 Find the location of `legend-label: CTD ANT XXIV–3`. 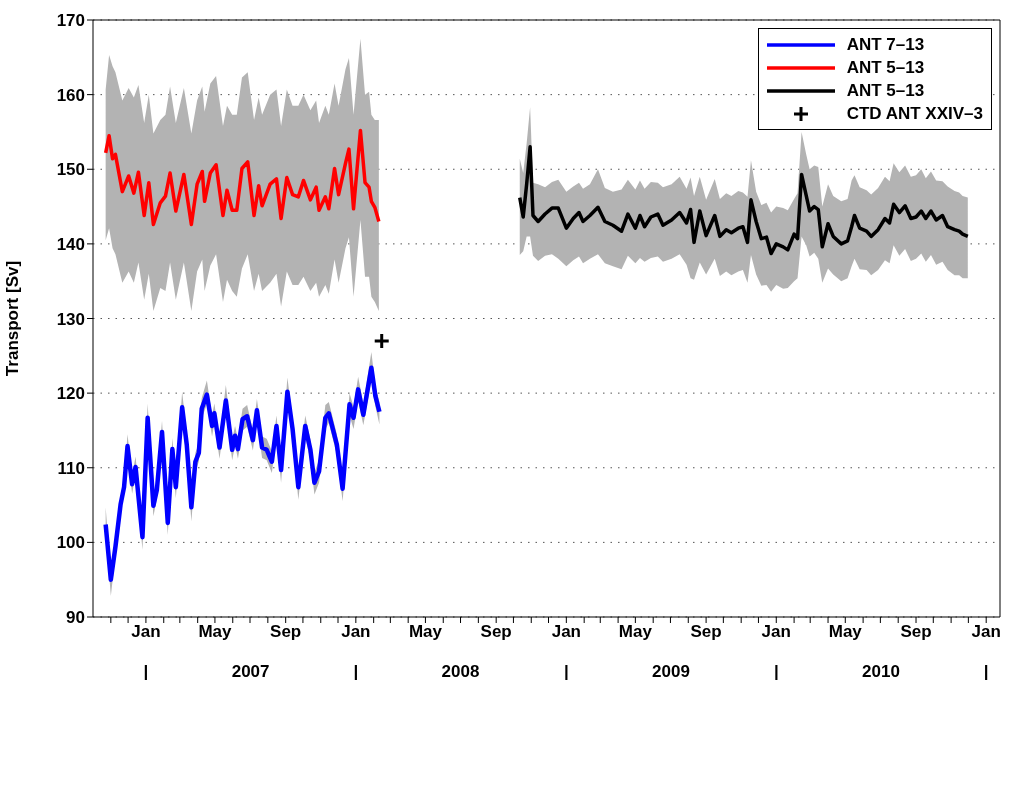

legend-label: CTD ANT XXIV–3 is located at coordinates (914, 113).